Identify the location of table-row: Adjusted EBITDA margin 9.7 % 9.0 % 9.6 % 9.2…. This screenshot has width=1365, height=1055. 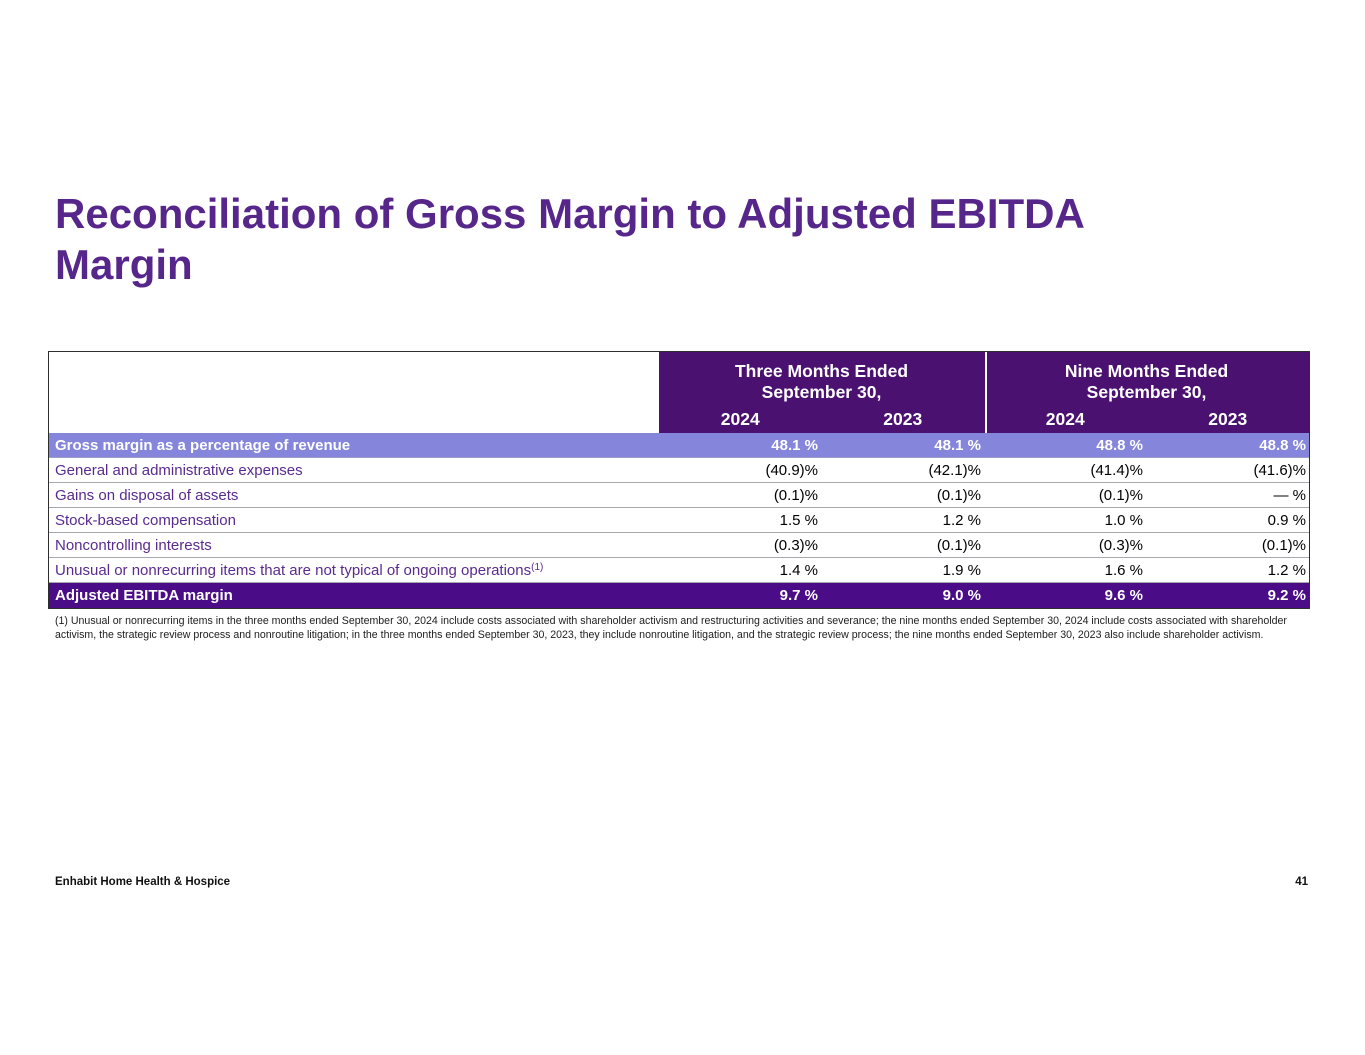
(679, 595).